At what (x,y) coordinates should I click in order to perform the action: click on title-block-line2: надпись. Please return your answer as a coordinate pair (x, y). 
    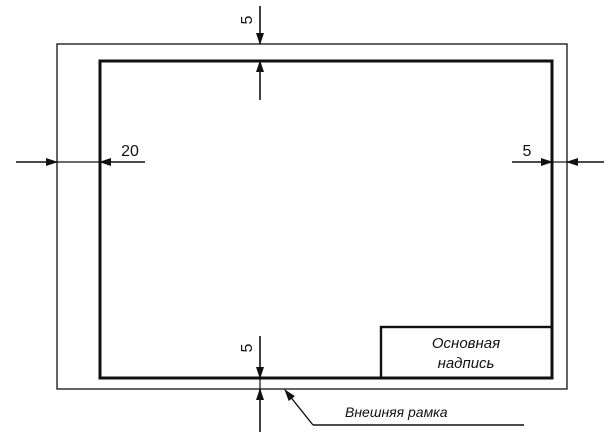
    Looking at the image, I should click on (466, 363).